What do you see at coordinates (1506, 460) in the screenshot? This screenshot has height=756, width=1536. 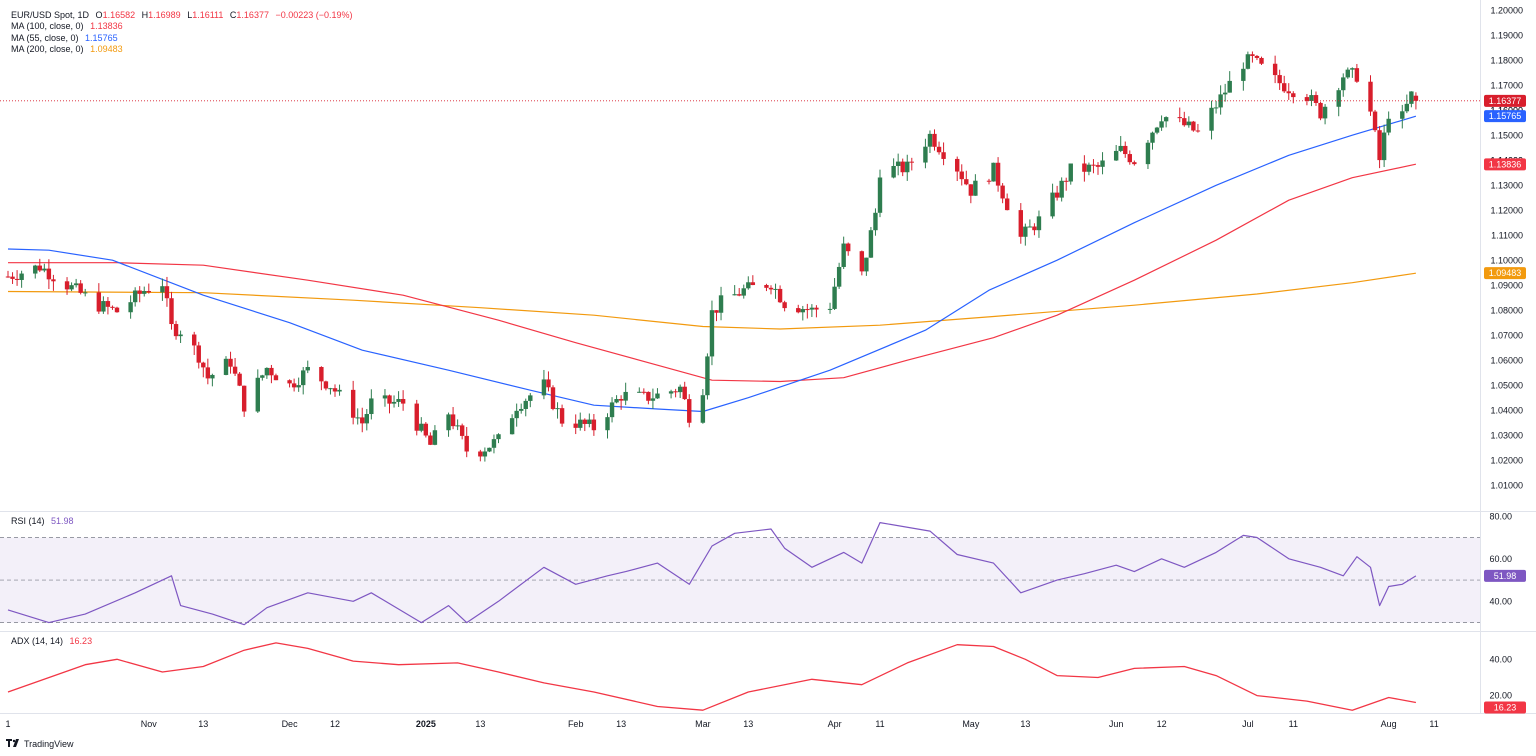 I see `price-tick-label: 1.02000` at bounding box center [1506, 460].